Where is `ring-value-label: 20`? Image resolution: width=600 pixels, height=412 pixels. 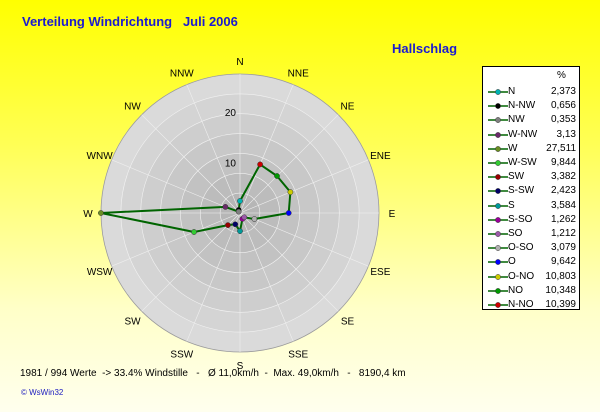 ring-value-label: 20 is located at coordinates (231, 113).